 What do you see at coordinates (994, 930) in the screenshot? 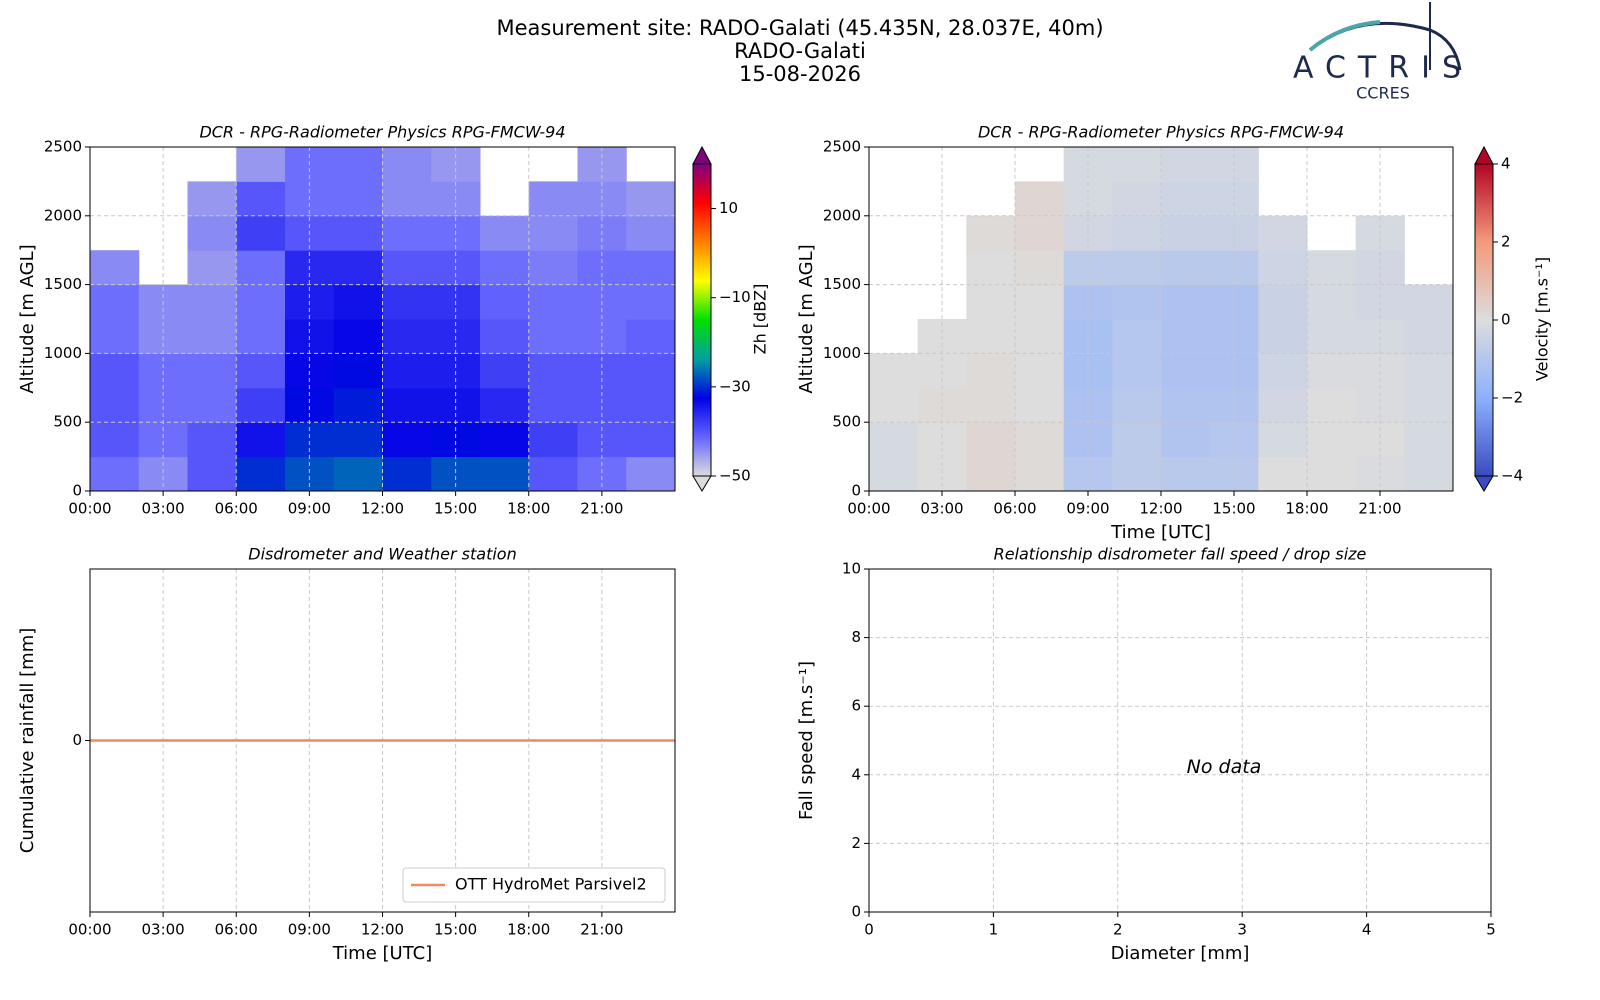
I see `x-tick-label: 1` at bounding box center [994, 930].